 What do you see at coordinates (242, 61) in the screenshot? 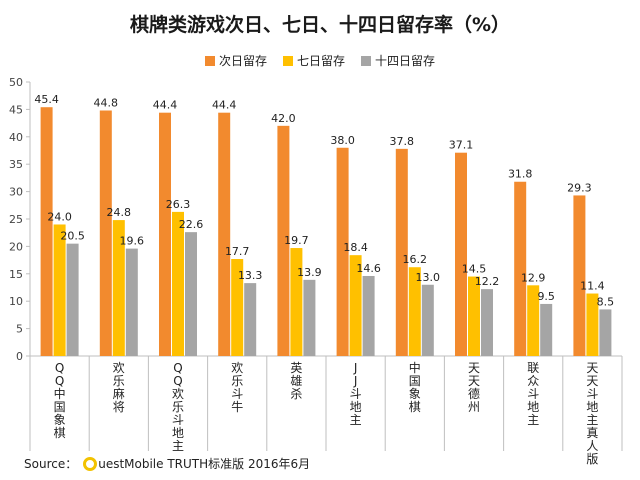
I see `legend-label-0: 次日留存` at bounding box center [242, 61].